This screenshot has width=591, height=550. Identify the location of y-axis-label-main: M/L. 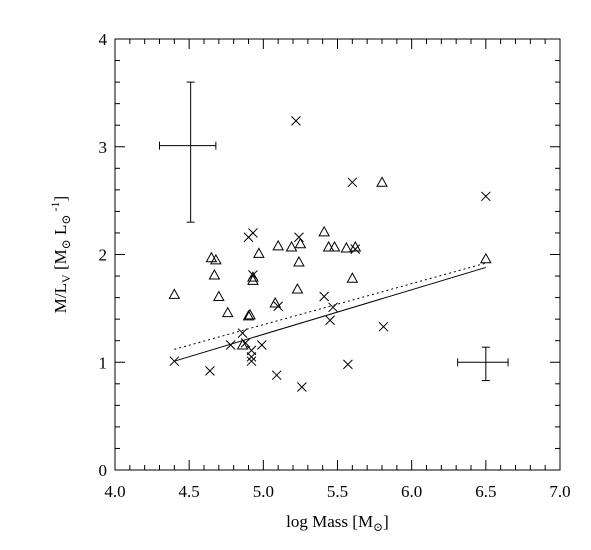
(60, 298).